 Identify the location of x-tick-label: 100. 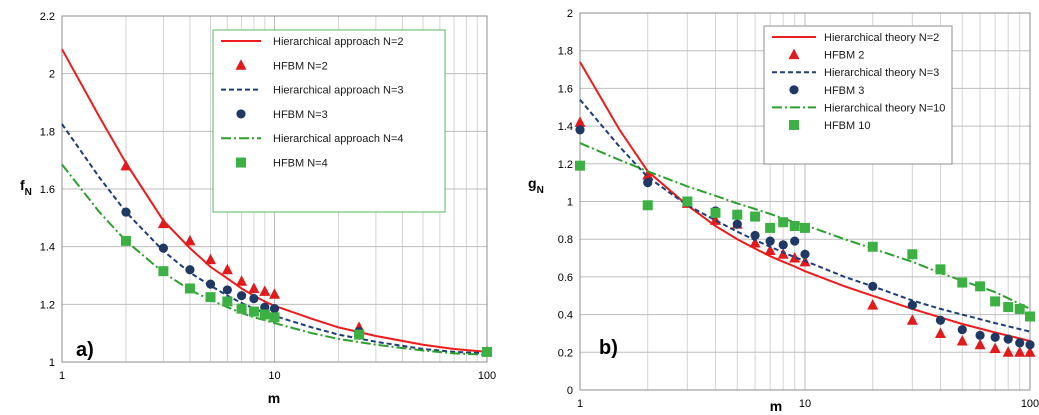
(1030, 404).